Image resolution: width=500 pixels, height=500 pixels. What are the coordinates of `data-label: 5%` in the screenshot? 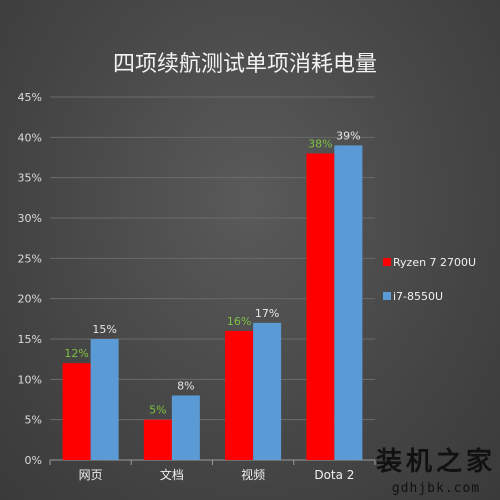 It's located at (157, 410).